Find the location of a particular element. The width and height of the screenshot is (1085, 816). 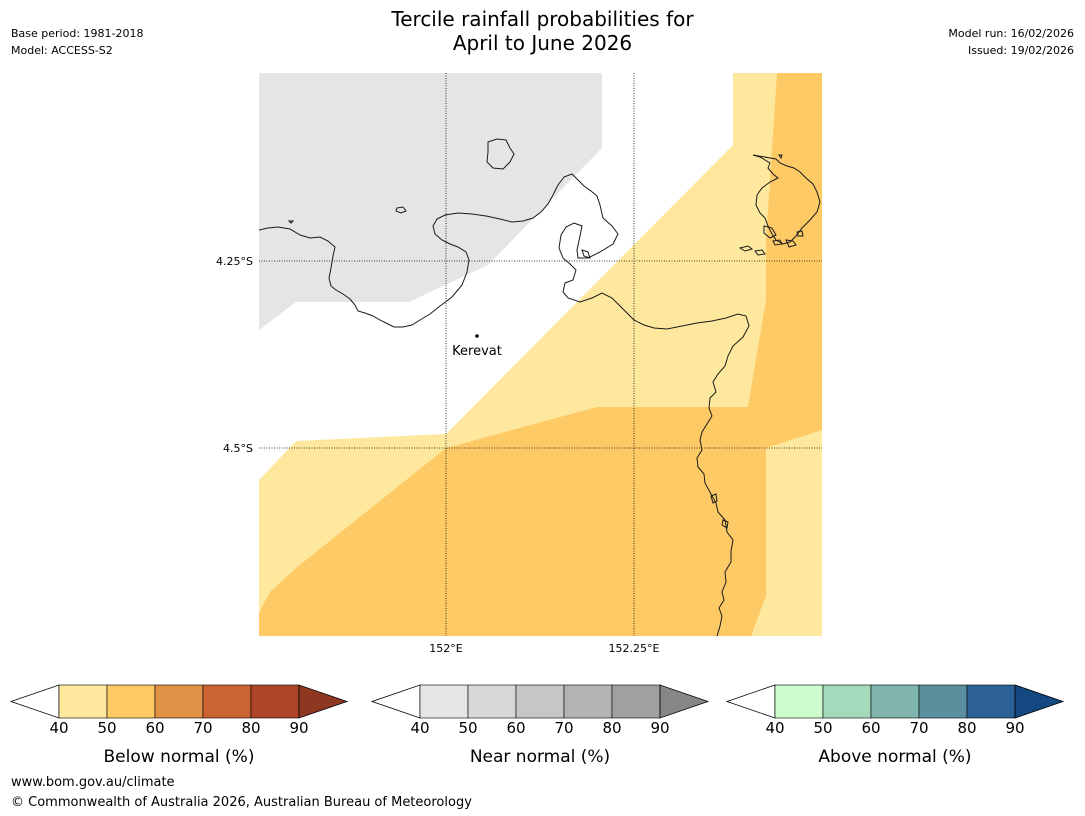

lat-label-4.5: 4.5°S is located at coordinates (238, 448).